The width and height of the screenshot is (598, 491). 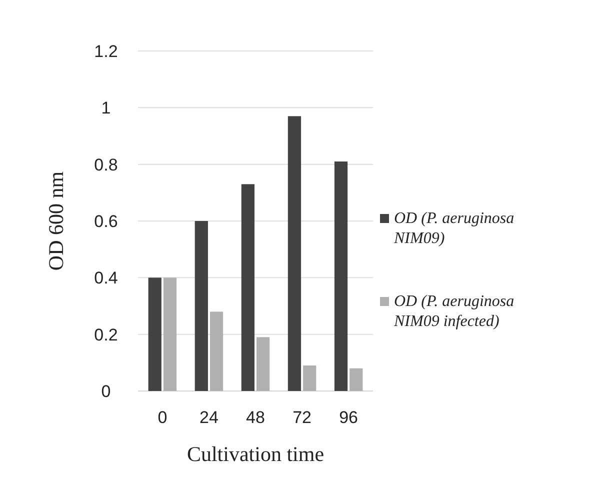 I want to click on x-tick-label: 72, so click(x=302, y=417).